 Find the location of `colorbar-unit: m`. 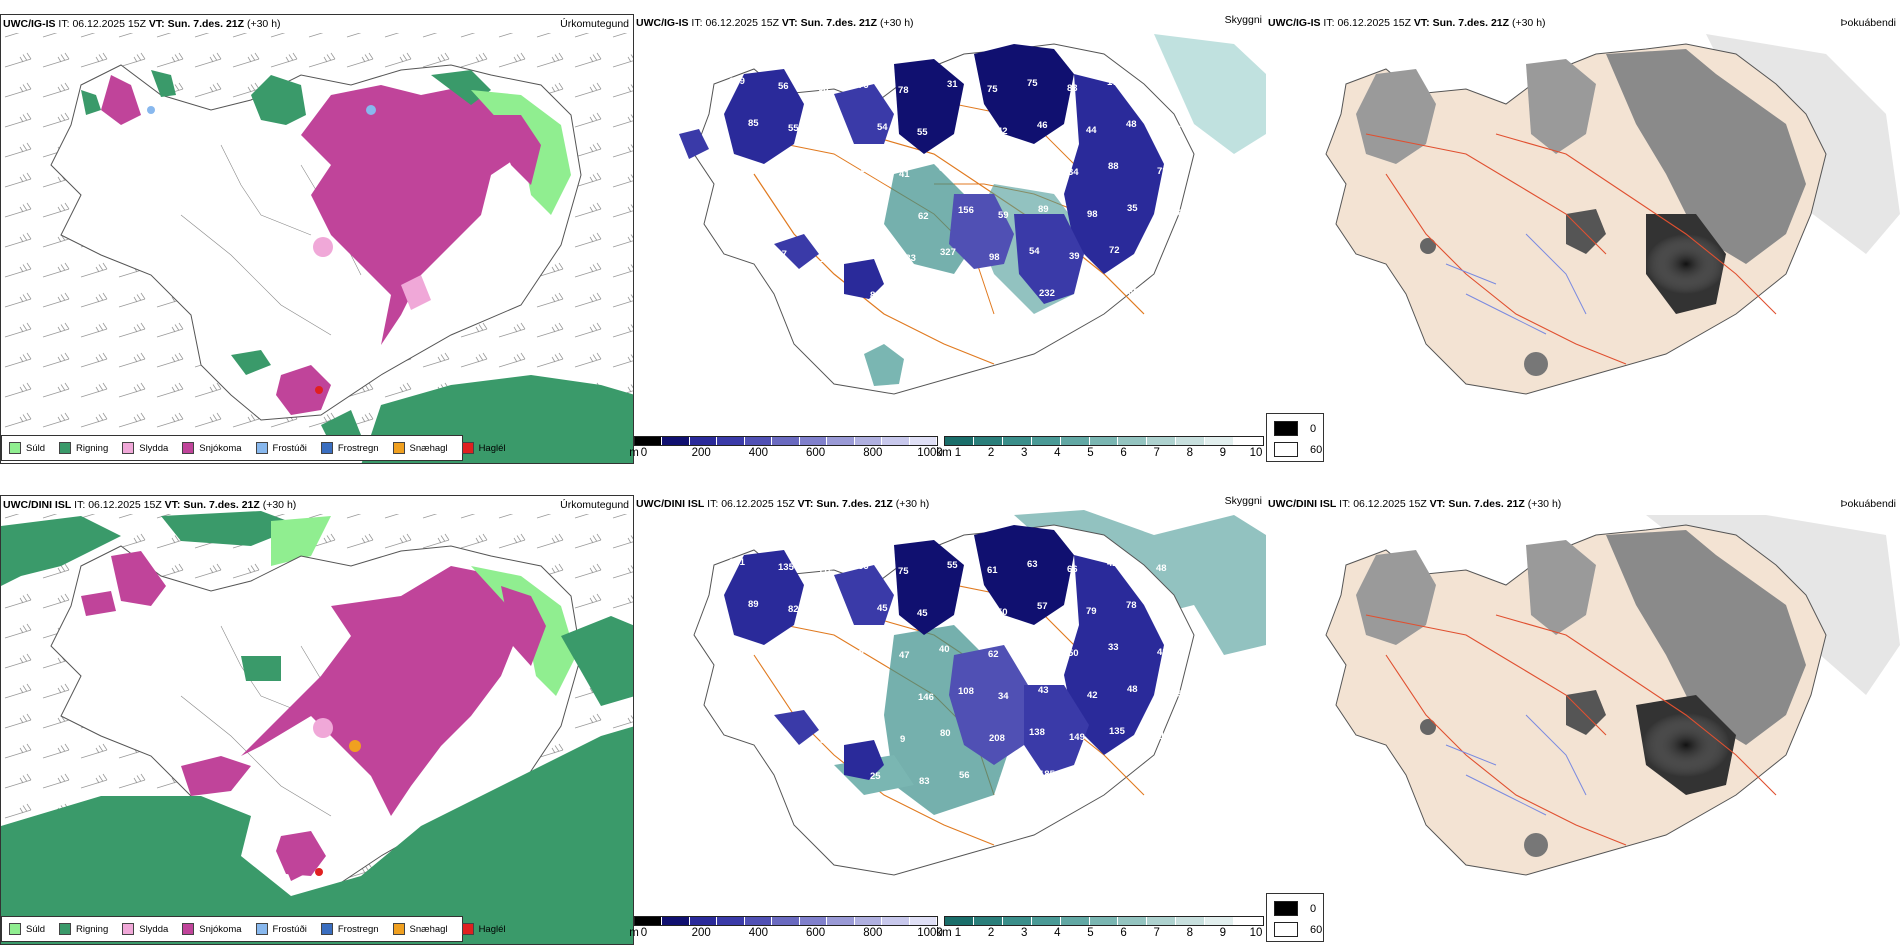

colorbar-unit: m is located at coordinates (634, 933).